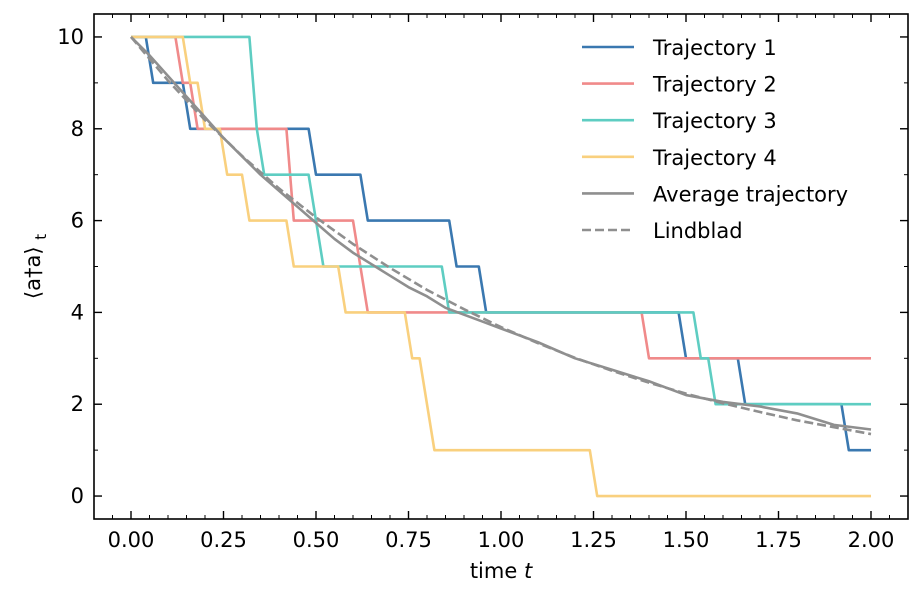 Image resolution: width=922 pixels, height=598 pixels. Describe the element at coordinates (714, 121) in the screenshot. I see `legend-label-3: Trajectory 3` at that location.